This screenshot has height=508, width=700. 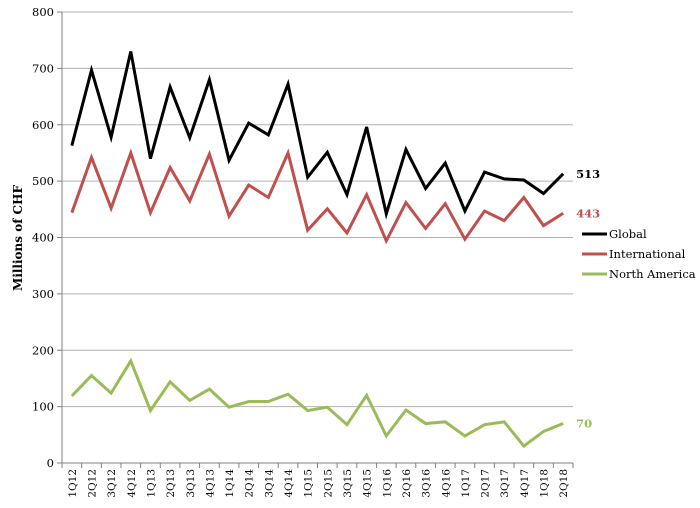 What do you see at coordinates (210, 483) in the screenshot?
I see `x-tick-label: 4Q13` at bounding box center [210, 483].